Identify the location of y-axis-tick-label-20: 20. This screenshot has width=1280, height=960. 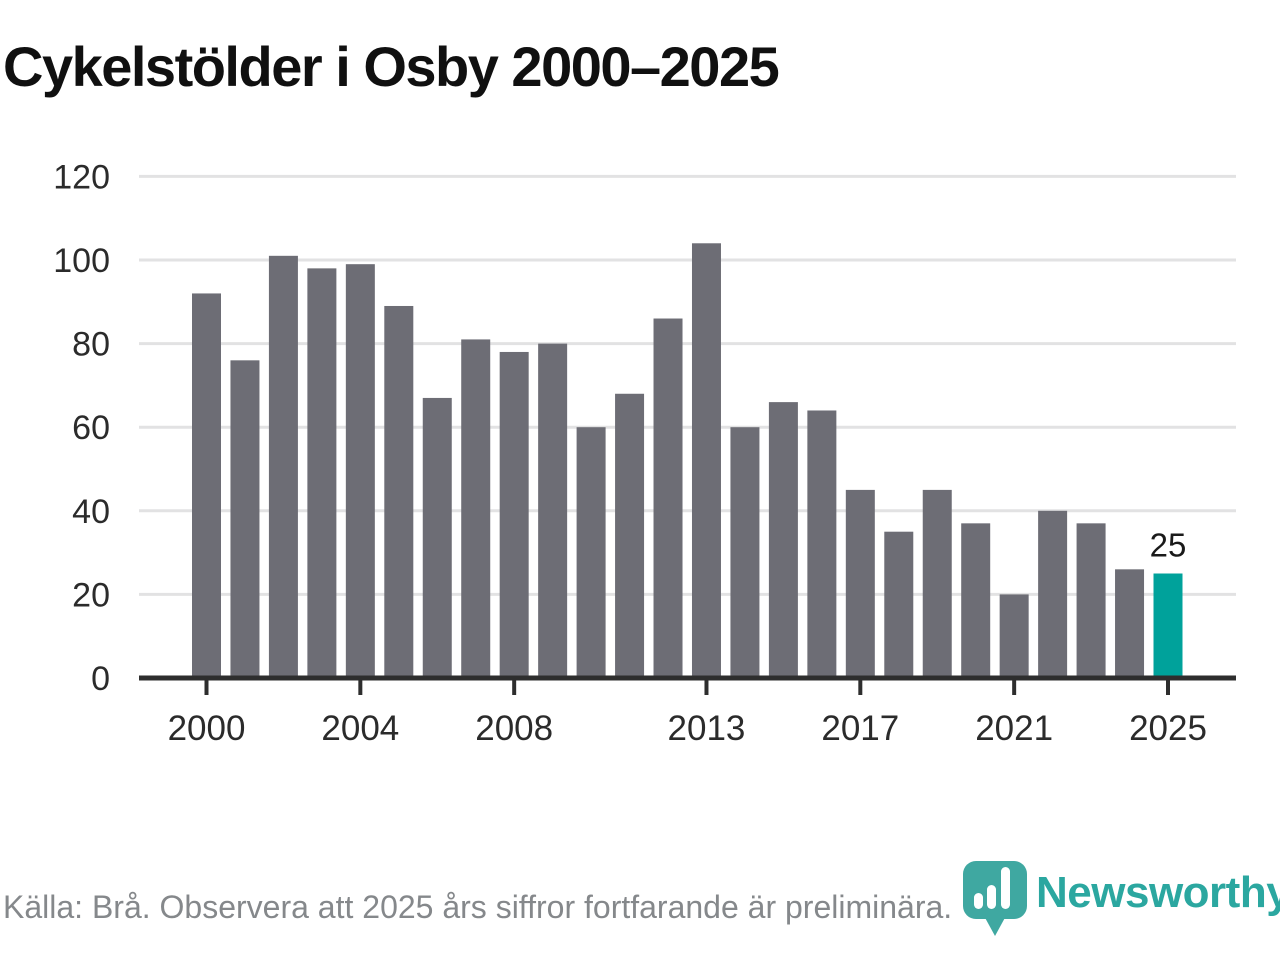
(91, 595).